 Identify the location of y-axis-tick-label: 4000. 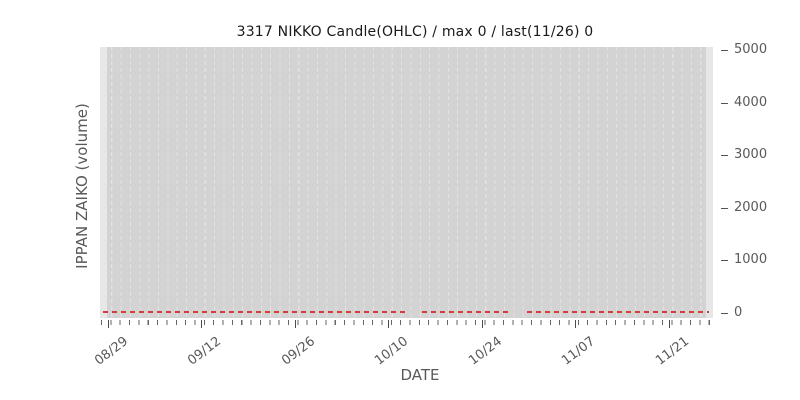
(751, 103).